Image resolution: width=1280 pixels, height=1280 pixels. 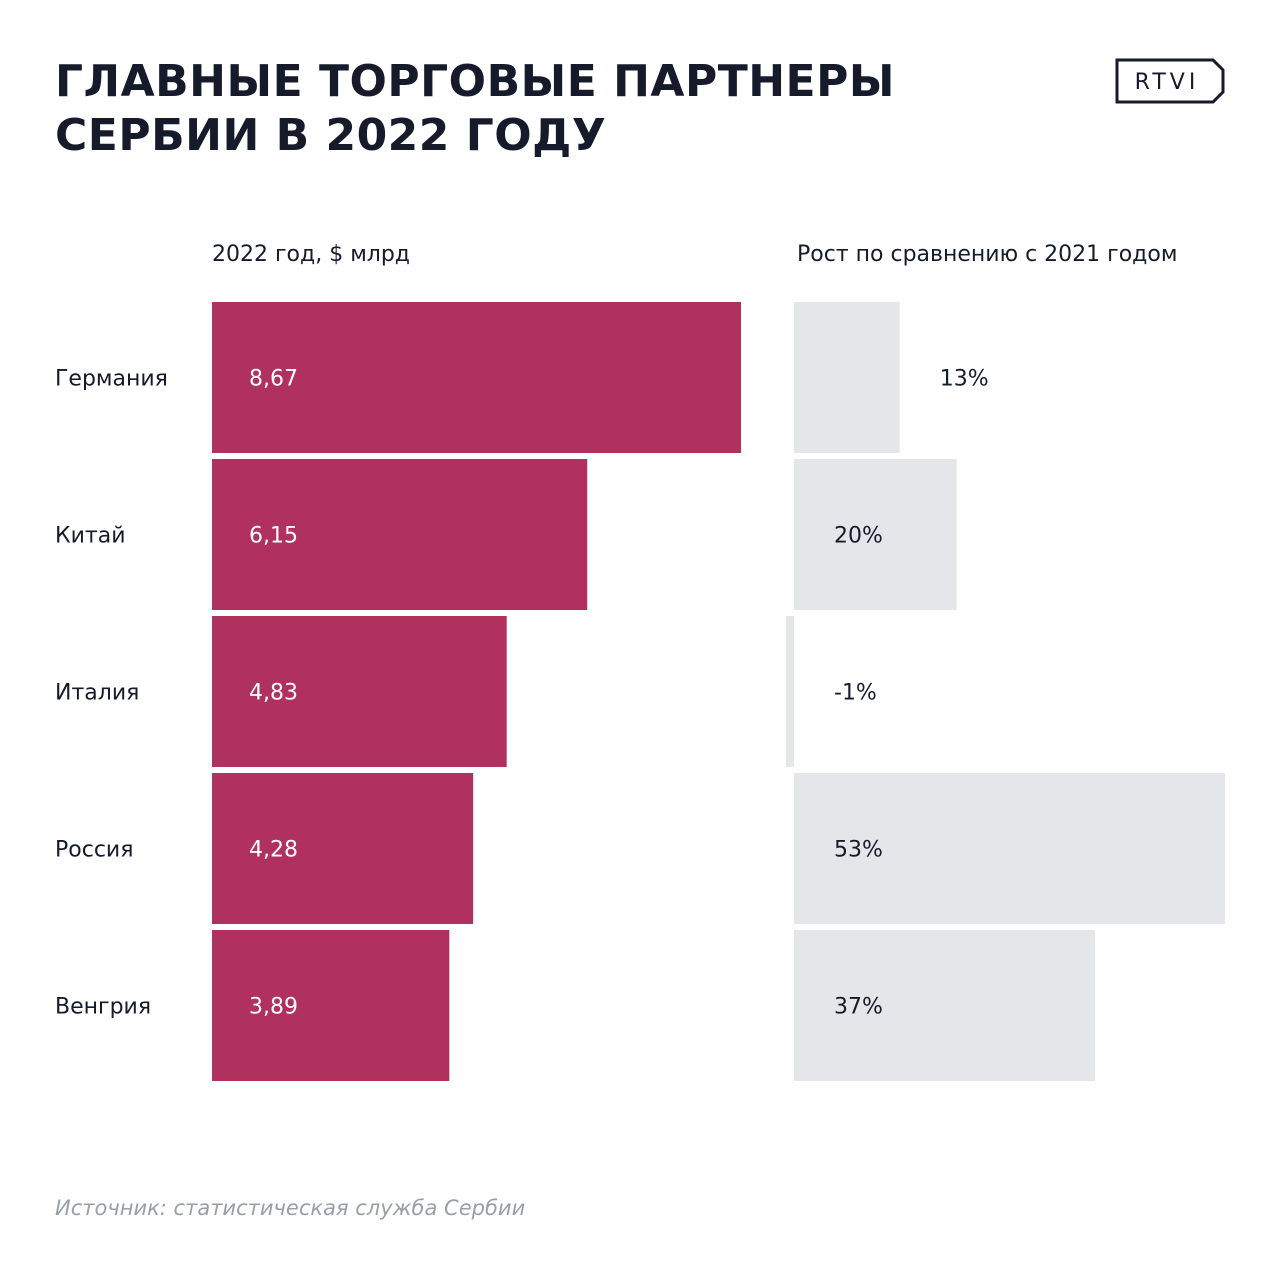 I want to click on source-note: Источник: статистическая служба Сербии, so click(x=290, y=1208).